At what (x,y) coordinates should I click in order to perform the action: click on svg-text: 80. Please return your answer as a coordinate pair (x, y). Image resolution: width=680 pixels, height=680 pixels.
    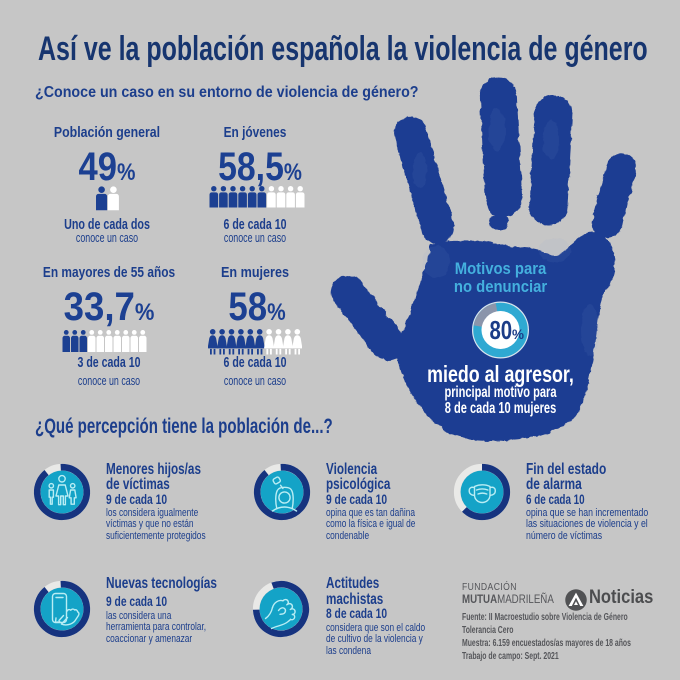
    Looking at the image, I should click on (500, 330).